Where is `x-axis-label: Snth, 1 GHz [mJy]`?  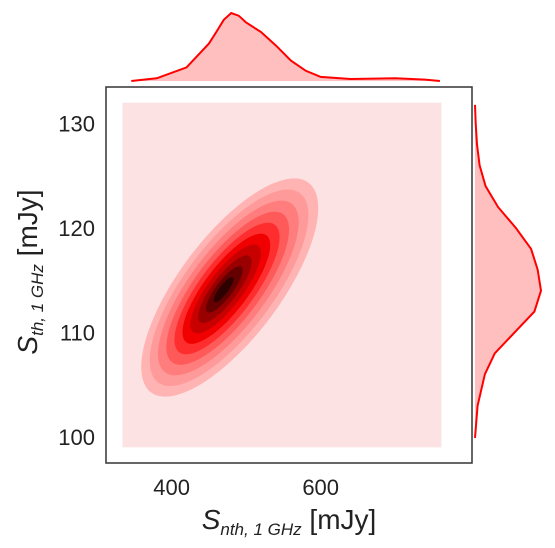 x-axis-label: Snth, 1 GHz [mJy] is located at coordinates (289, 521).